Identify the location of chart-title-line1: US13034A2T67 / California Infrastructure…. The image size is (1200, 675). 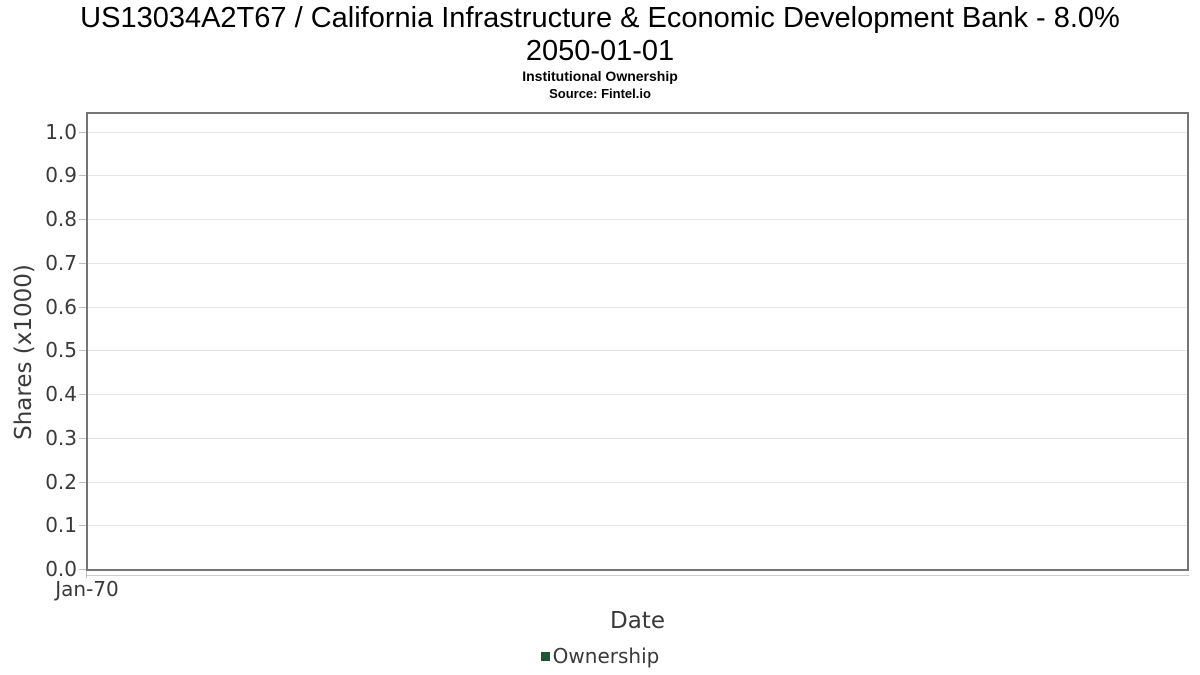
(600, 18).